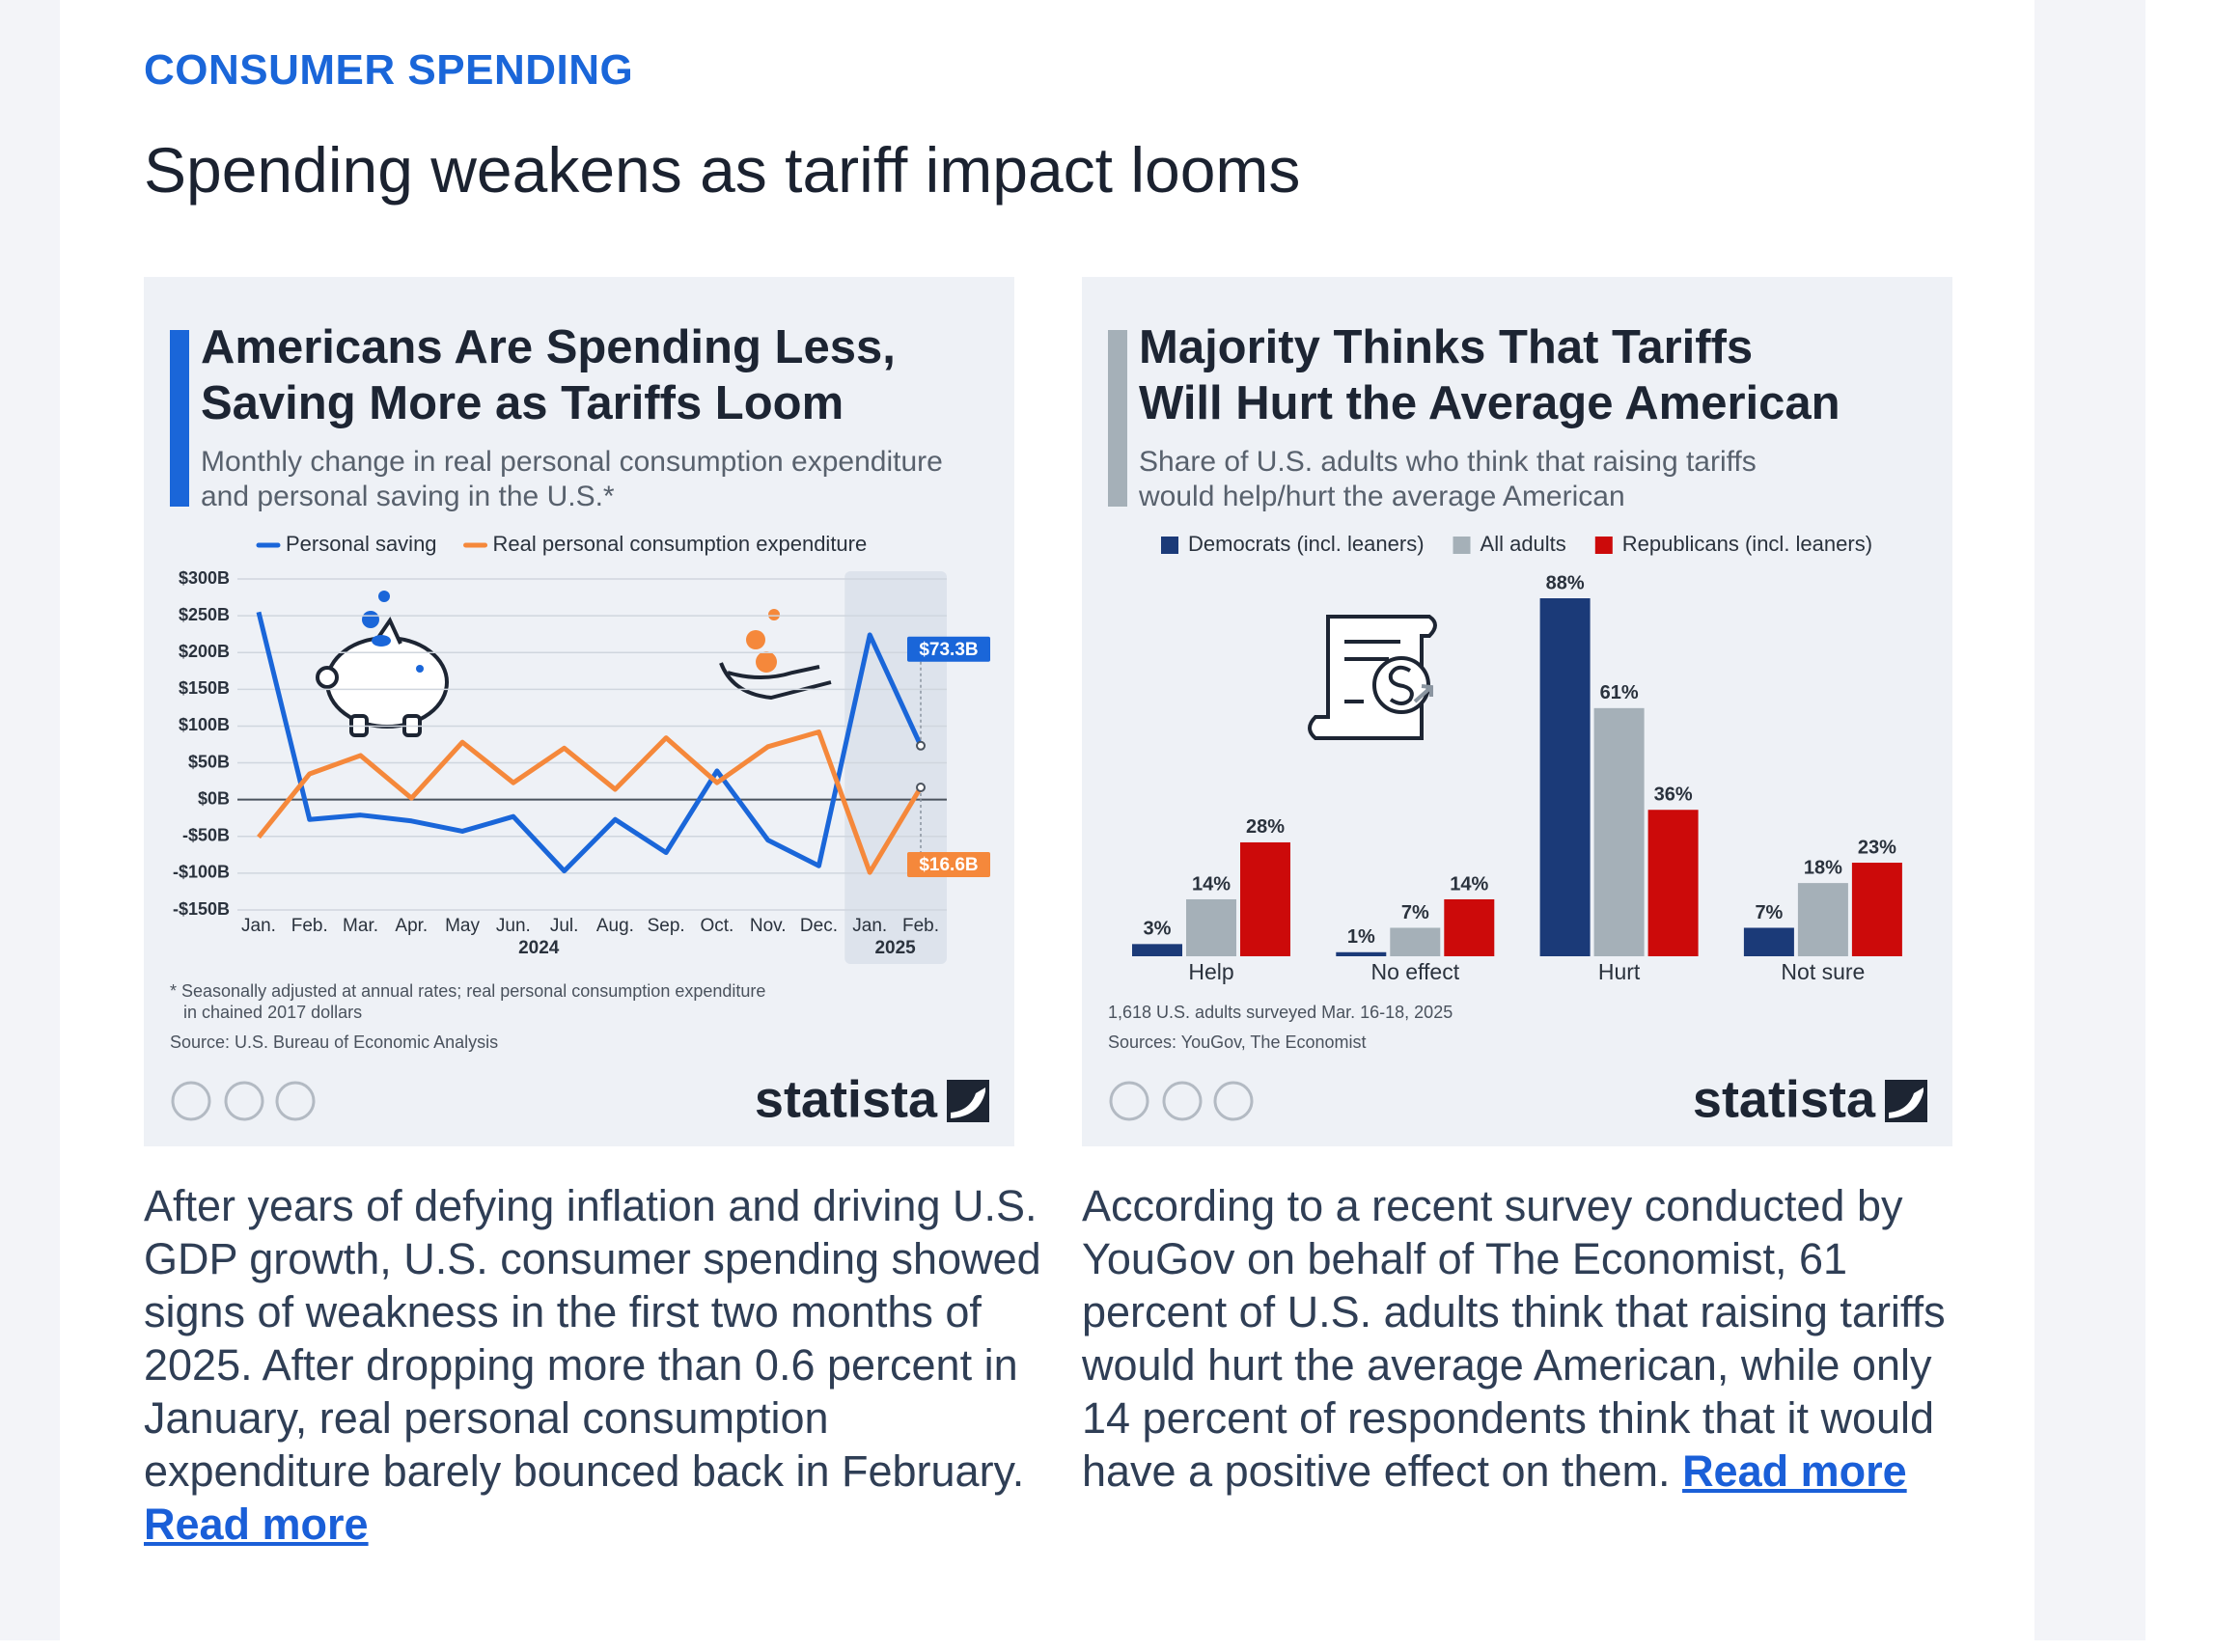 This screenshot has width=2214, height=1652. I want to click on value-label-box, so click(948, 865).